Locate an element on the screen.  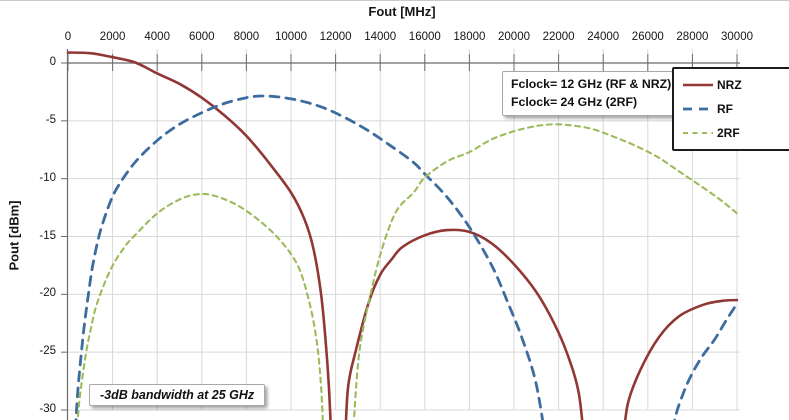
legend-label: NRZ is located at coordinates (729, 85).